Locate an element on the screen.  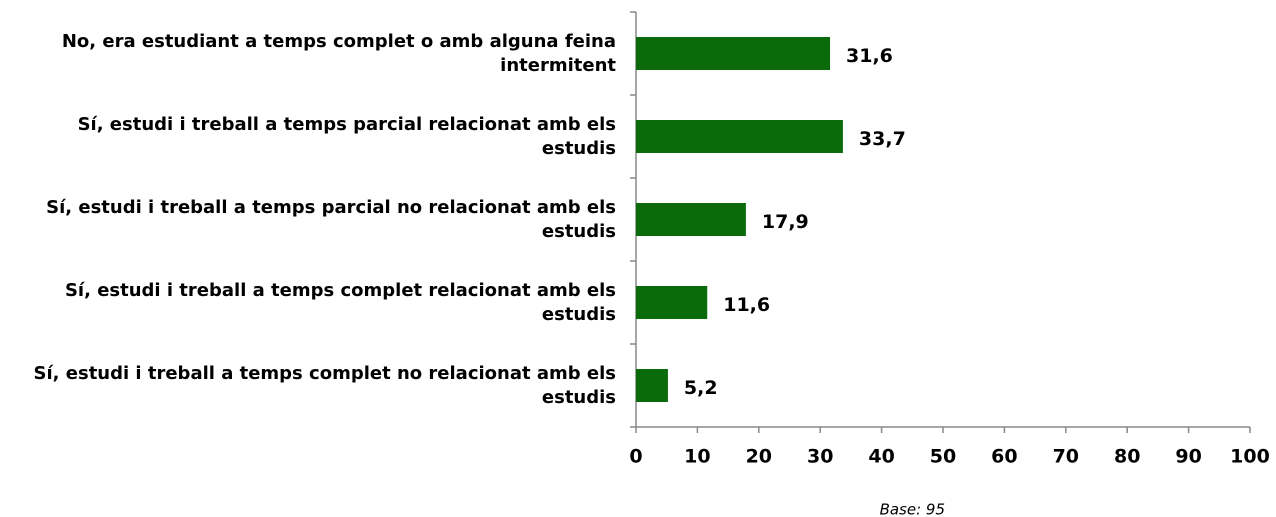
x-tick-label: 0 is located at coordinates (635, 457).